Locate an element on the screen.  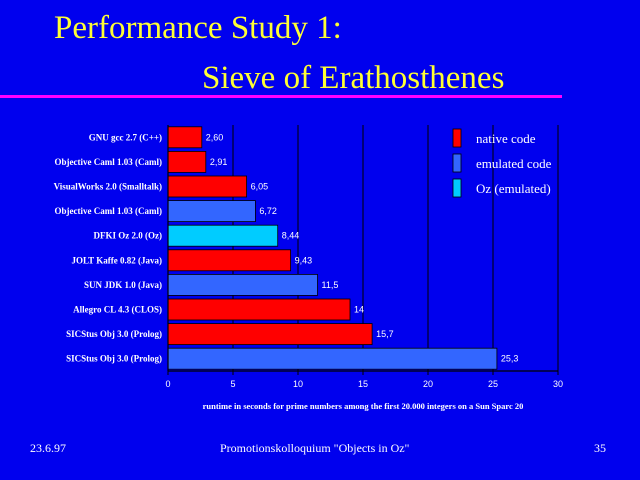
legend-swatch-native is located at coordinates (457, 138).